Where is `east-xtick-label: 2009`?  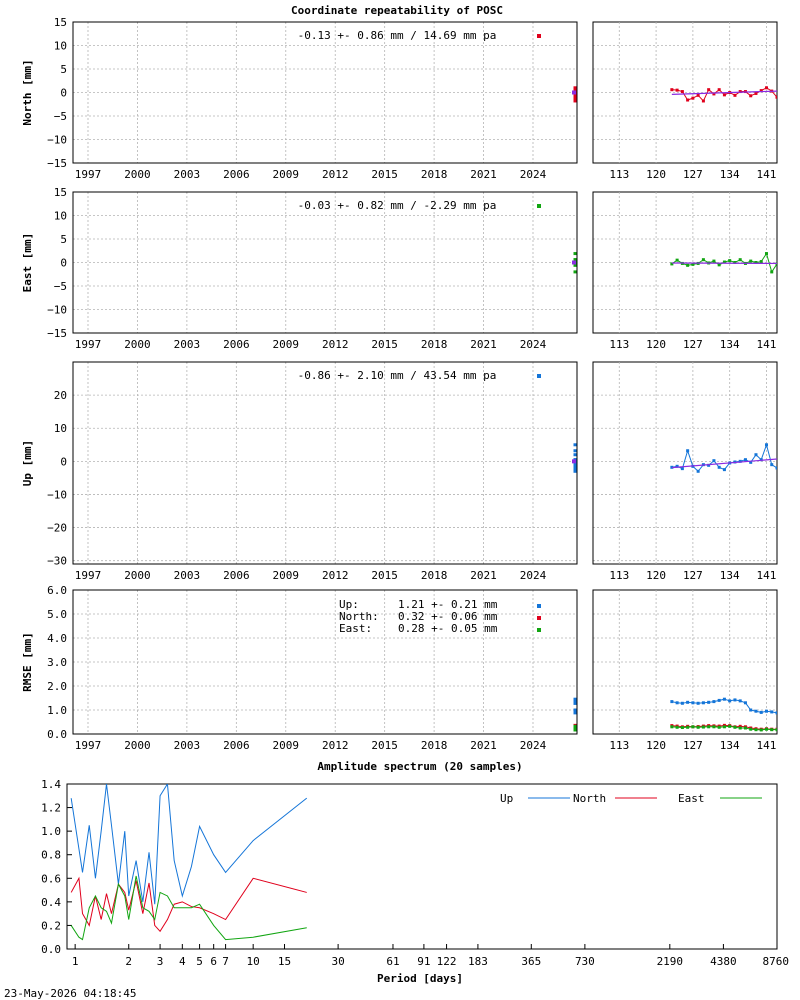
east-xtick-label: 2009 is located at coordinates (286, 344).